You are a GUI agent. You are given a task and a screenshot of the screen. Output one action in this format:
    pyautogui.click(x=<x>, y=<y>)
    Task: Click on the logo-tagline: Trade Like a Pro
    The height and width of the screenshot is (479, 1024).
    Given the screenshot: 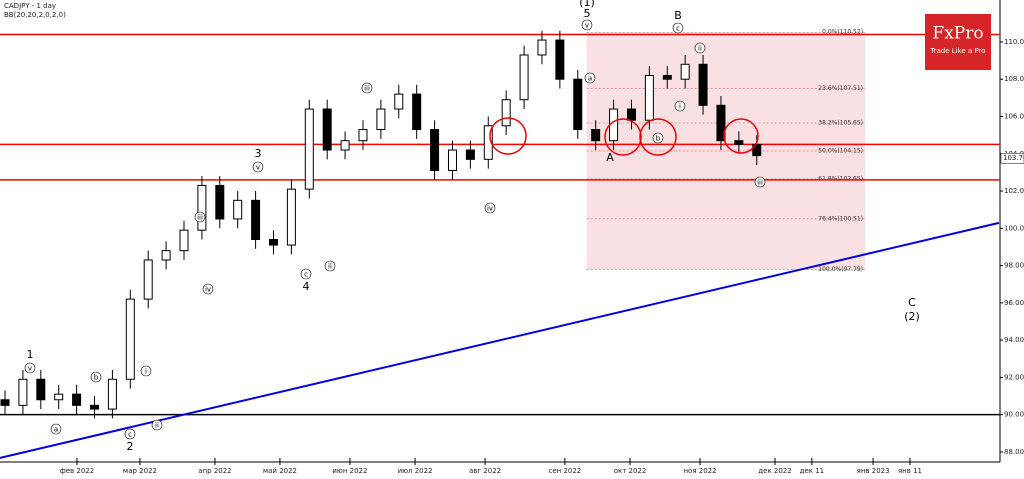 What is the action you would take?
    pyautogui.click(x=957, y=51)
    